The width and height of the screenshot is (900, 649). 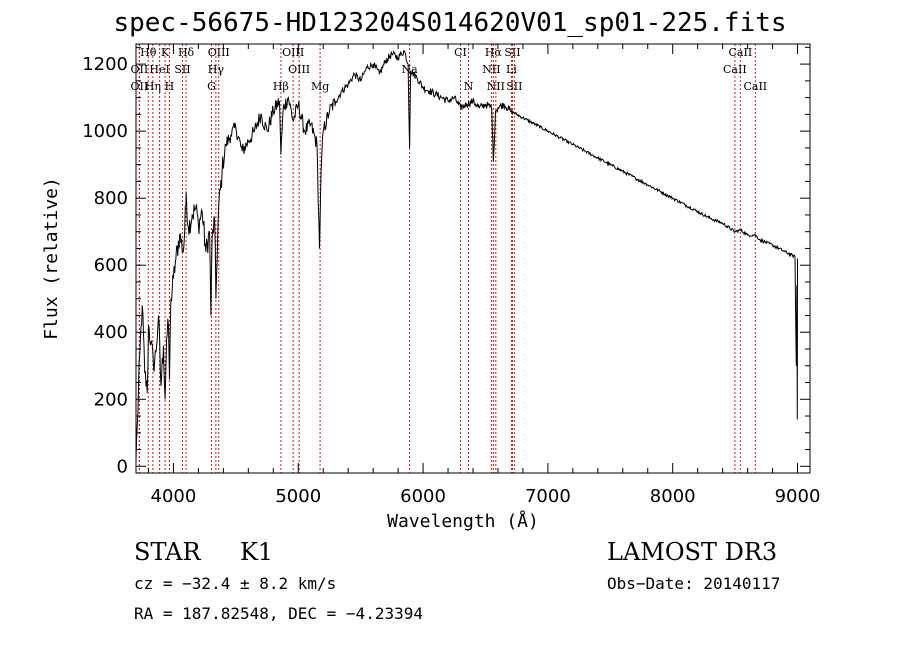 What do you see at coordinates (111, 332) in the screenshot?
I see `y-tick-label: 400` at bounding box center [111, 332].